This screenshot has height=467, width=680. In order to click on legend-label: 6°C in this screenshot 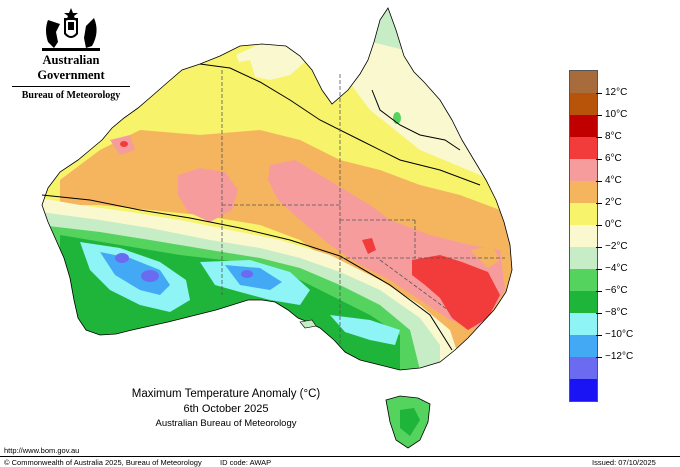, I will do `click(613, 158)`.